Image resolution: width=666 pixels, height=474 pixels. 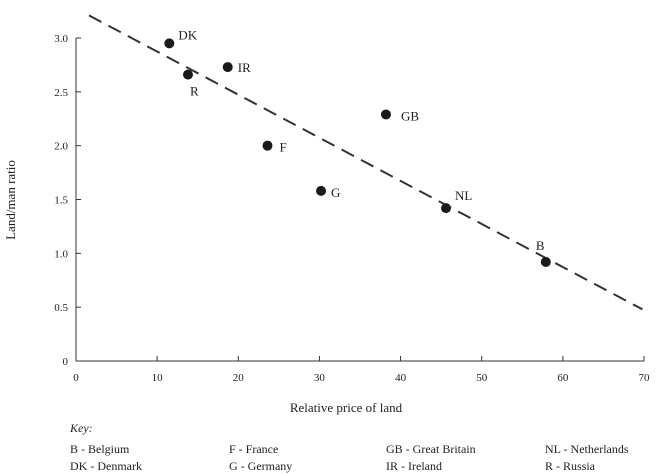 I want to click on key-entry-great-britain: GB - Great Britain, so click(x=431, y=449).